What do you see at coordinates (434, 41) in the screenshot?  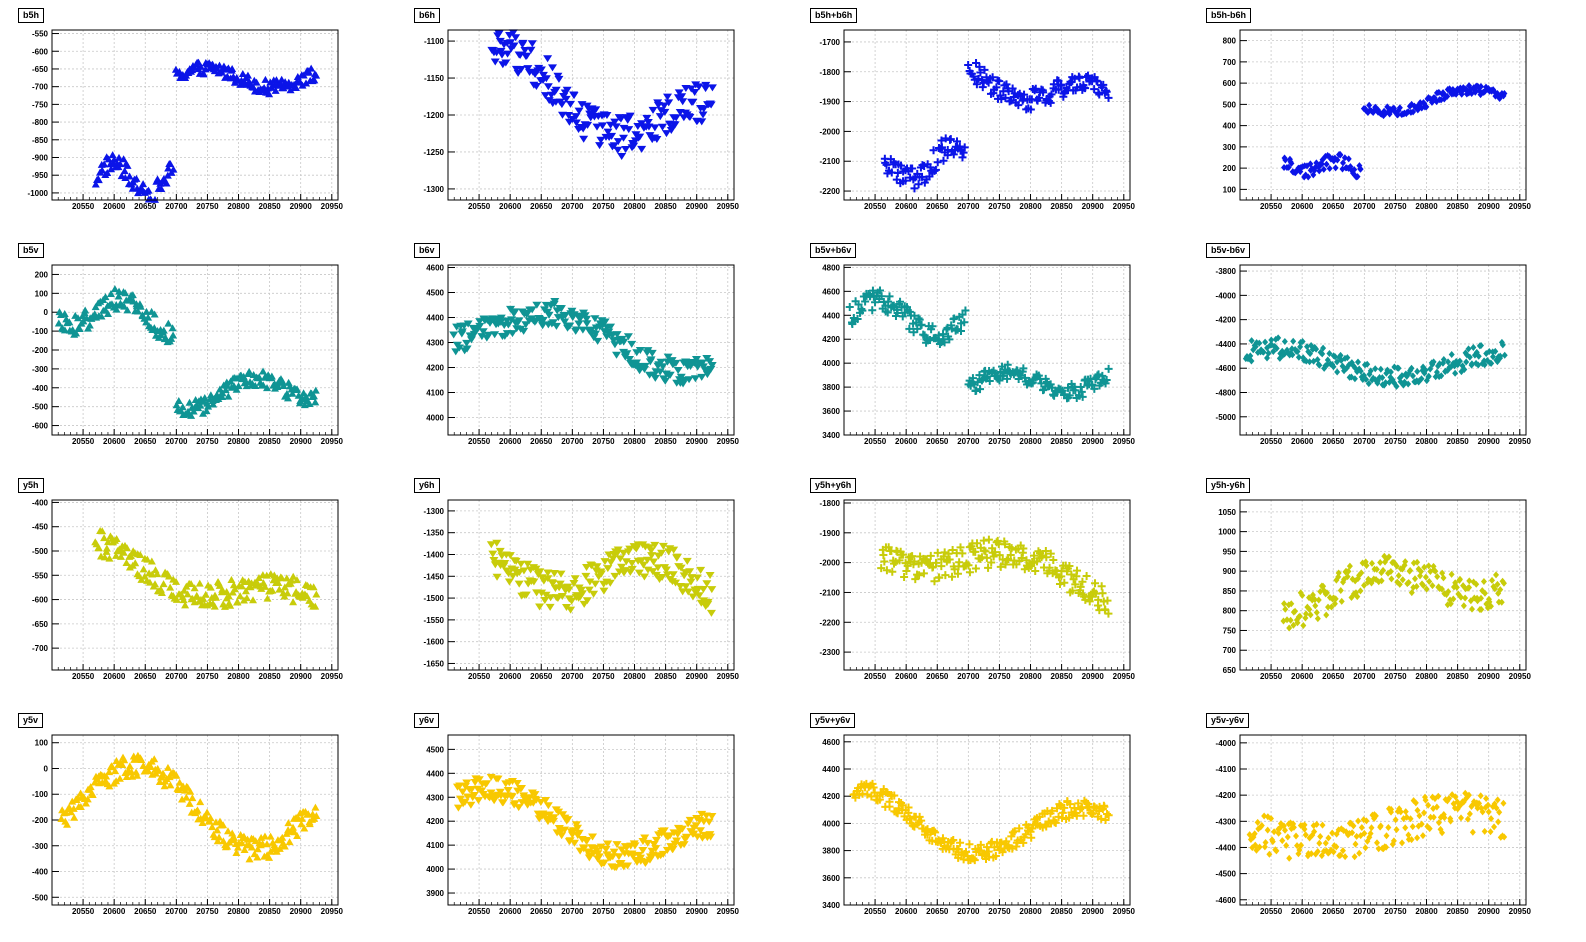 I see `y-tick-label: -1100` at bounding box center [434, 41].